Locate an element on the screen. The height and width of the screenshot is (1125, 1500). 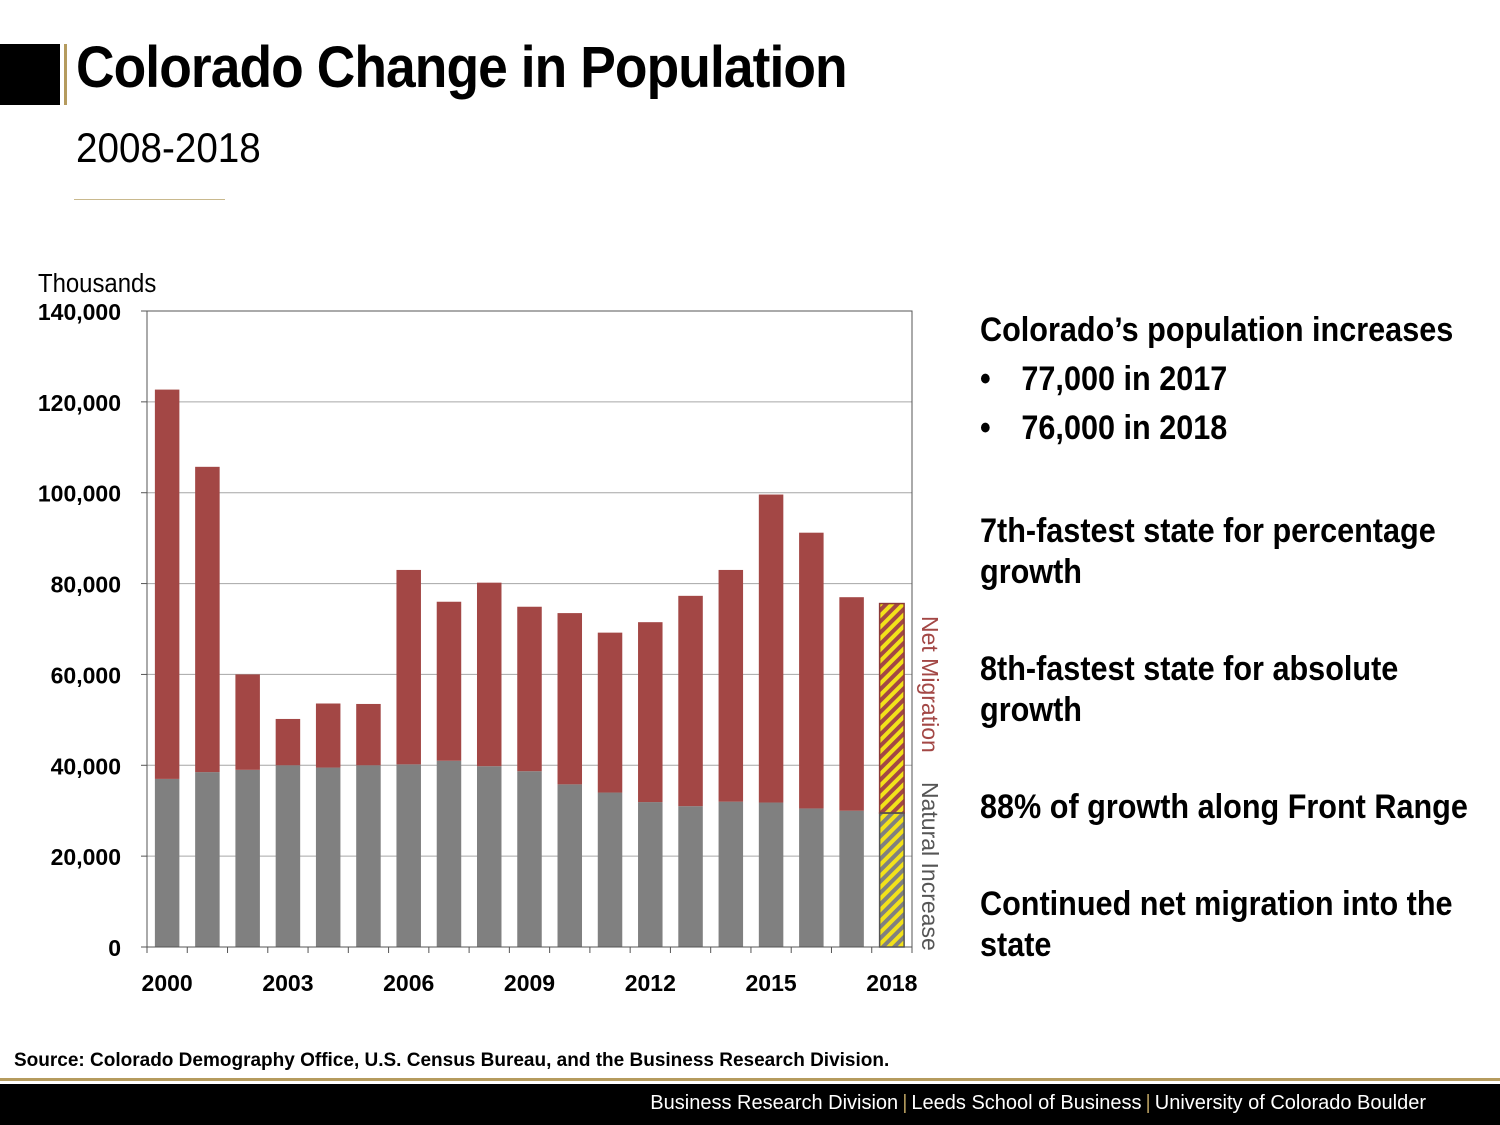
bar-natural-increase-2001 is located at coordinates (207, 859).